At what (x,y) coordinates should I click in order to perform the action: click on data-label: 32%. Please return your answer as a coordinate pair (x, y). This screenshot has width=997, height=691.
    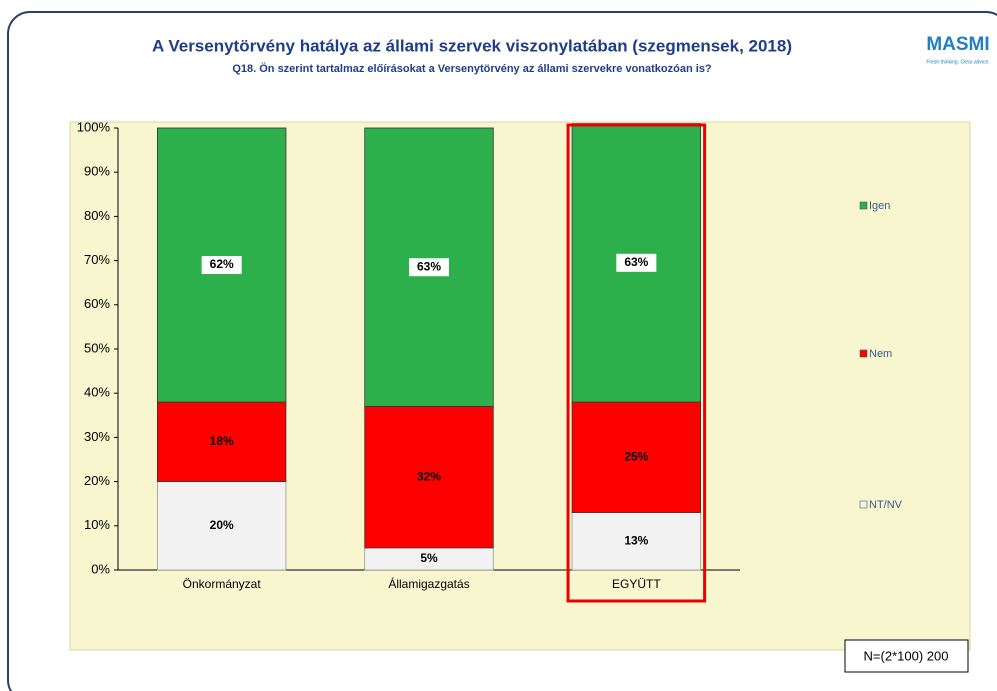
    Looking at the image, I should click on (429, 476).